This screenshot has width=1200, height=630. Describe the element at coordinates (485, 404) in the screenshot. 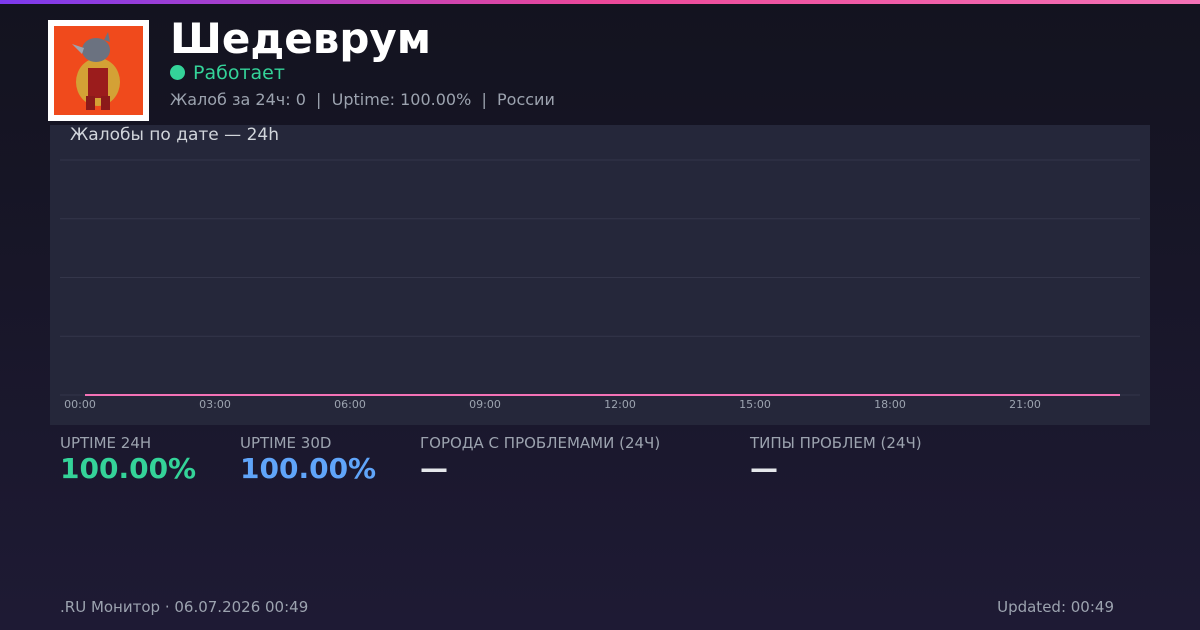

I see `x-tick-label: 09:00` at that location.